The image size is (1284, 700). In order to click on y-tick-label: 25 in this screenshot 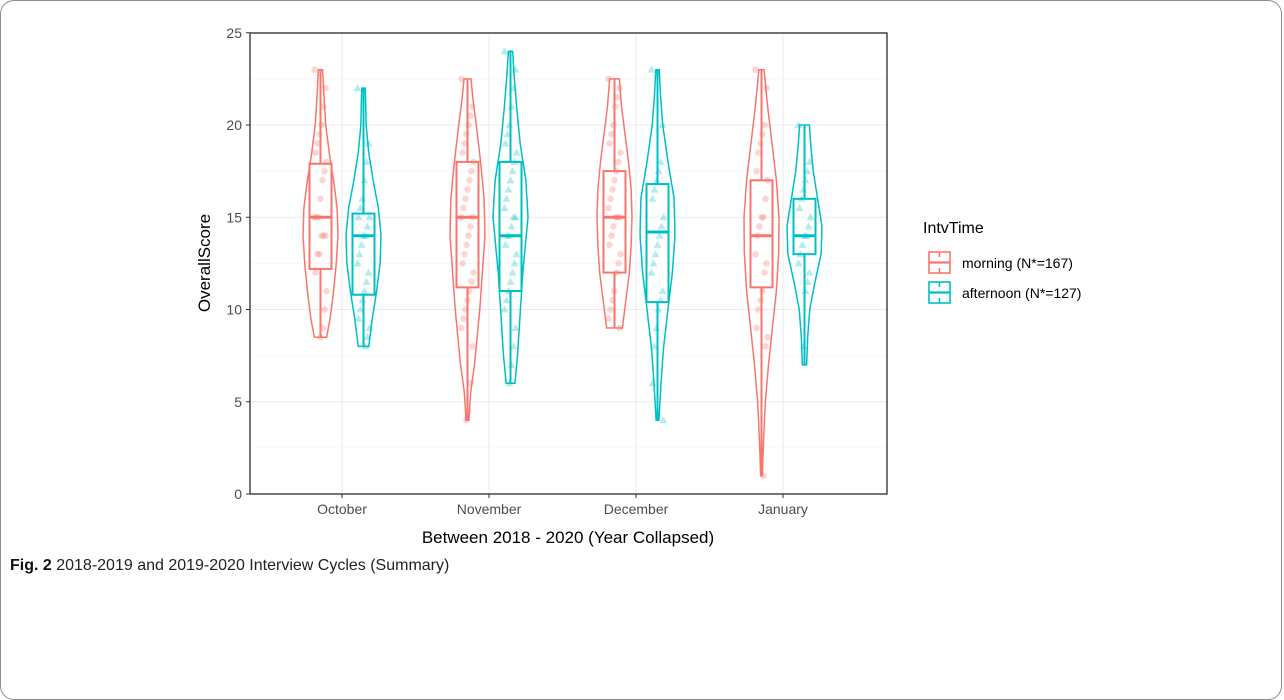, I will do `click(234, 33)`.